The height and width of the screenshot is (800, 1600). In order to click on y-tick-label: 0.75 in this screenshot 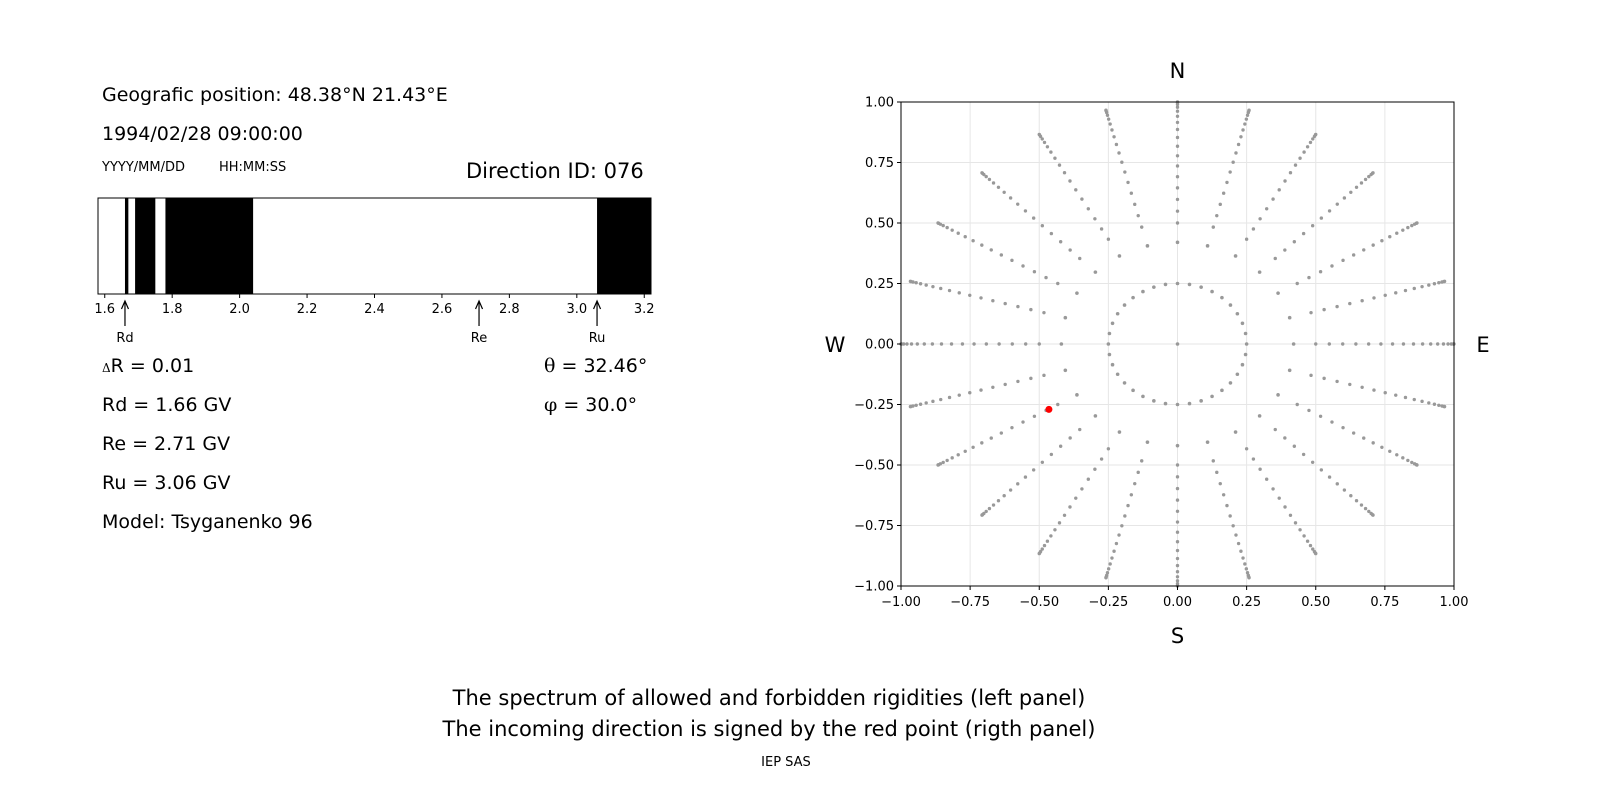, I will do `click(879, 163)`.